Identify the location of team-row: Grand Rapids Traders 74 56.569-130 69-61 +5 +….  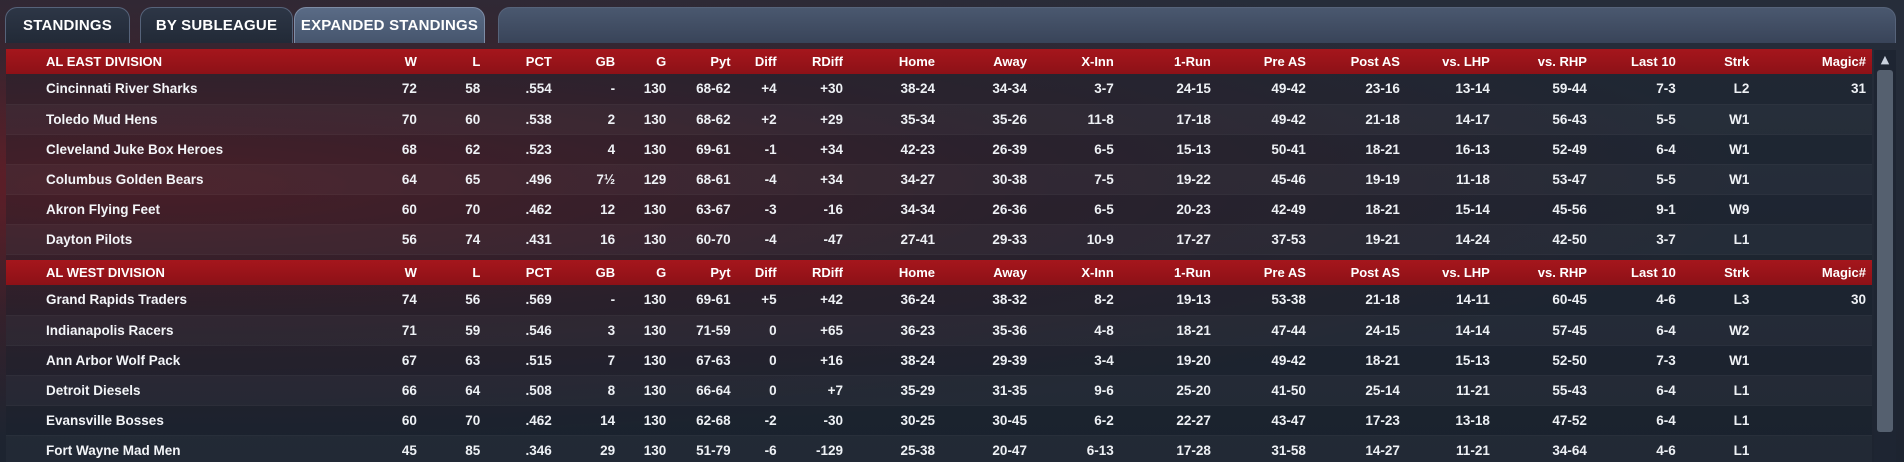
(939, 300).